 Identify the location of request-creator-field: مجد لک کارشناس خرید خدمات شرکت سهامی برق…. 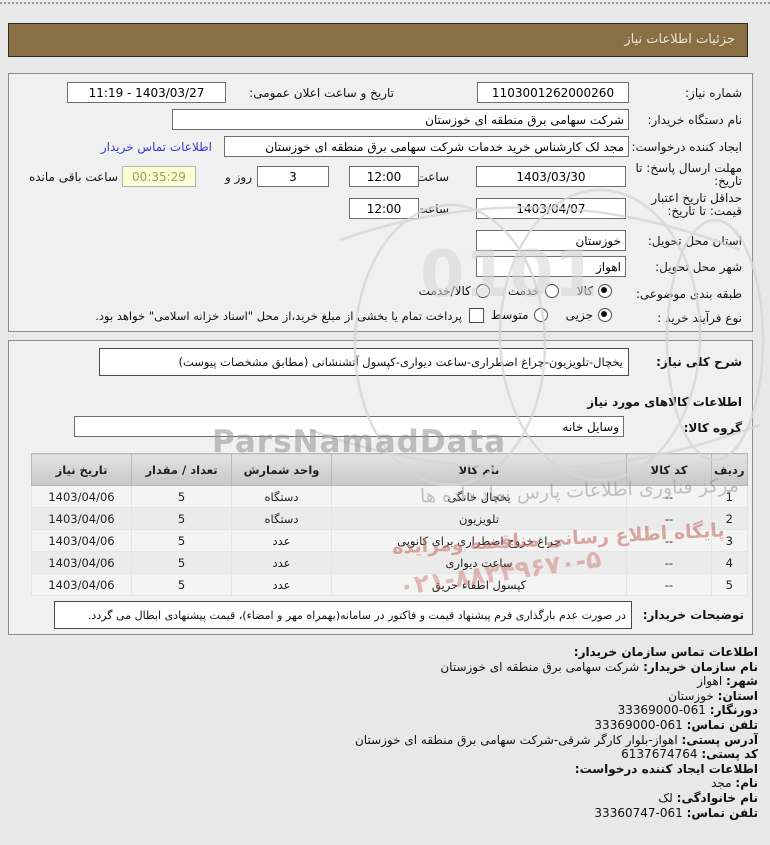
(426, 146).